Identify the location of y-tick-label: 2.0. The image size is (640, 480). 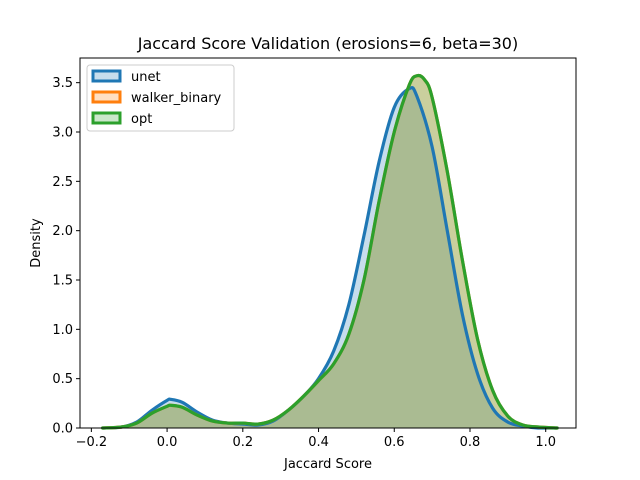
(62, 231).